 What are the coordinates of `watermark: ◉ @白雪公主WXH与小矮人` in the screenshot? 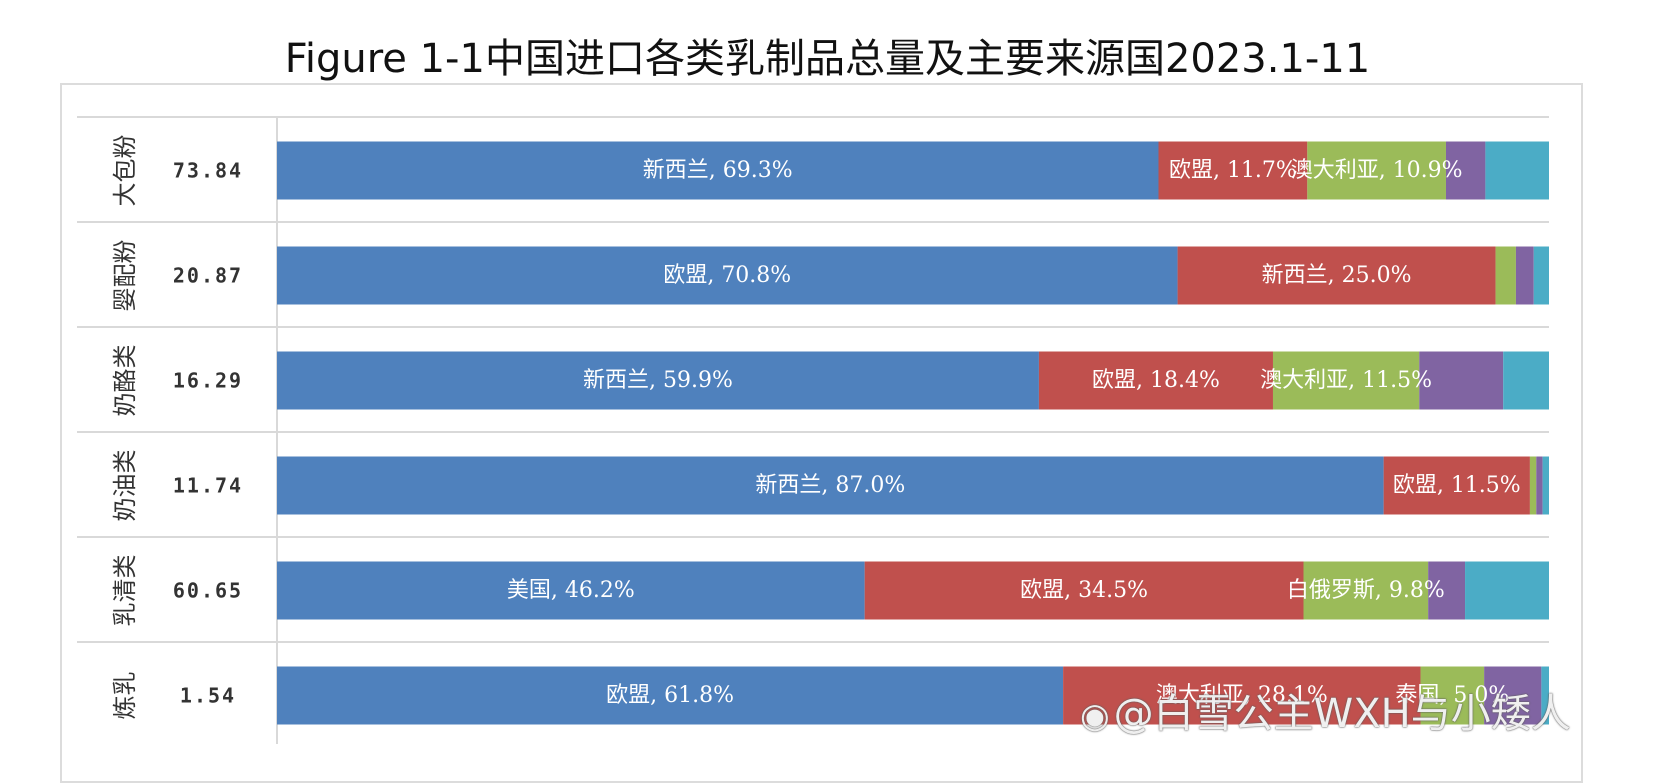 It's located at (1325, 710).